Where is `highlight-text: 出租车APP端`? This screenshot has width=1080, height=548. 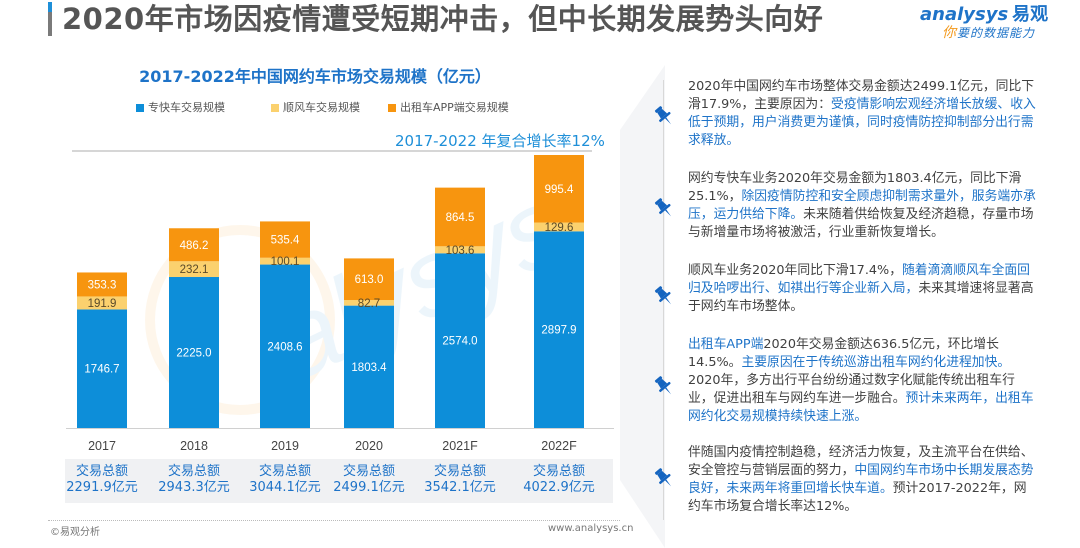 highlight-text: 出租车APP端 is located at coordinates (726, 344).